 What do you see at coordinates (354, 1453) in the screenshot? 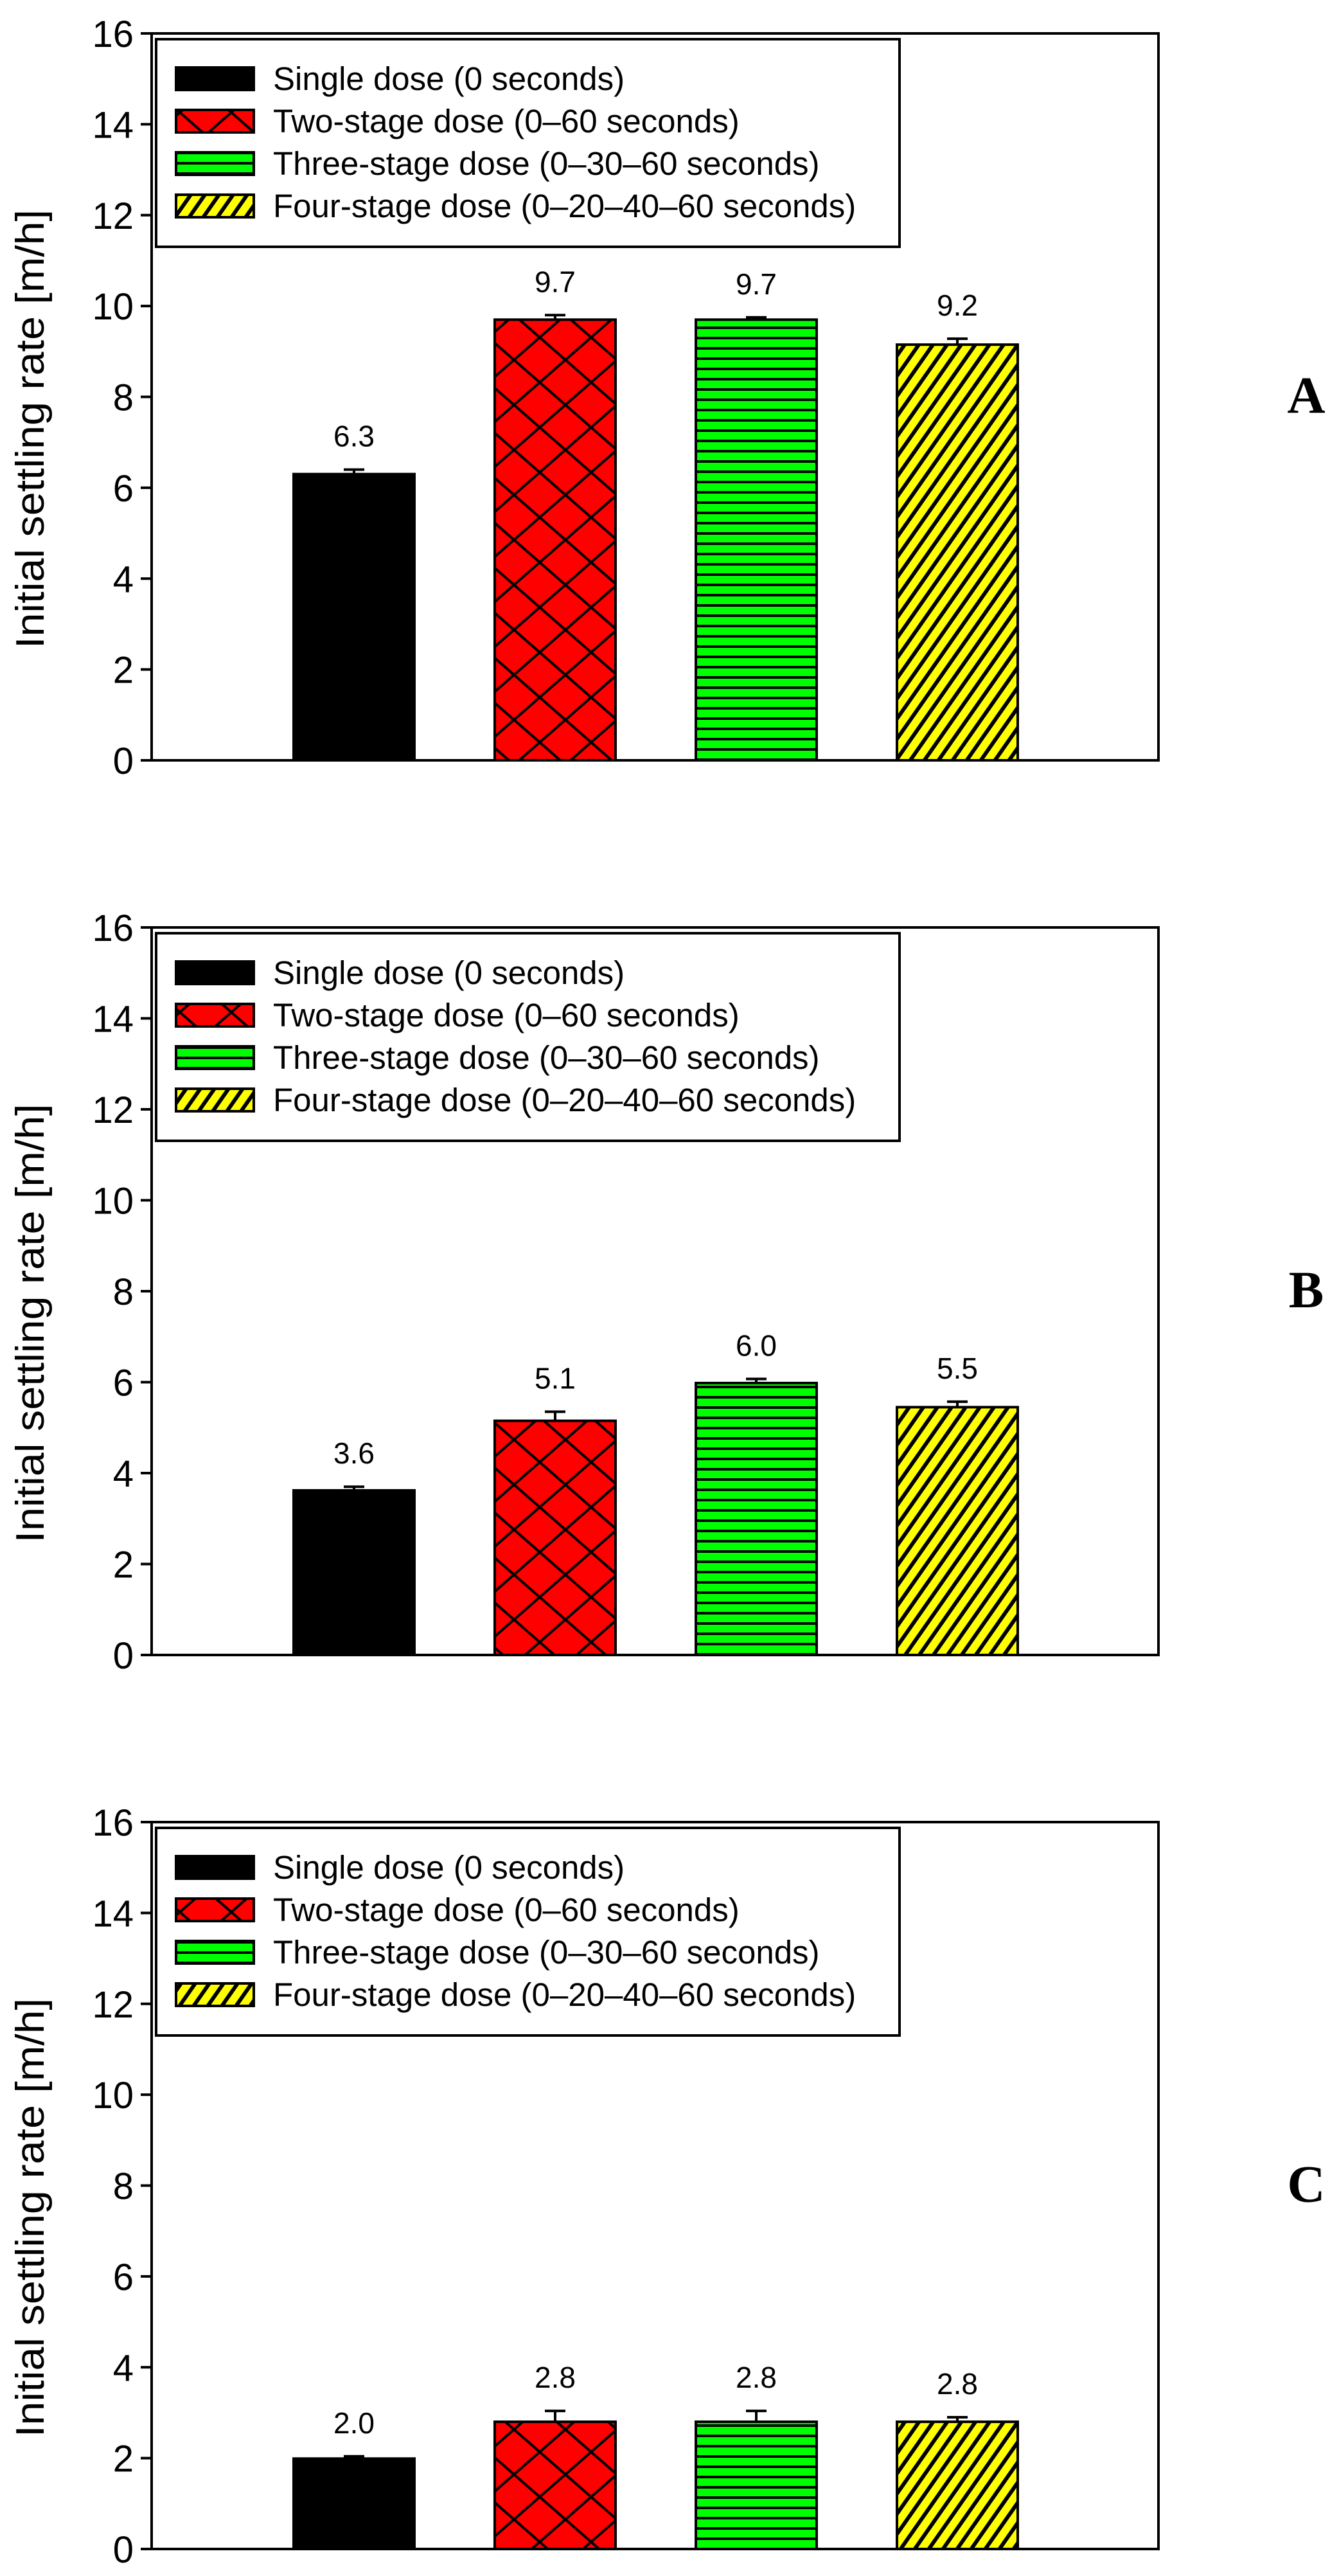
I see `bar-value-label: 3.6` at bounding box center [354, 1453].